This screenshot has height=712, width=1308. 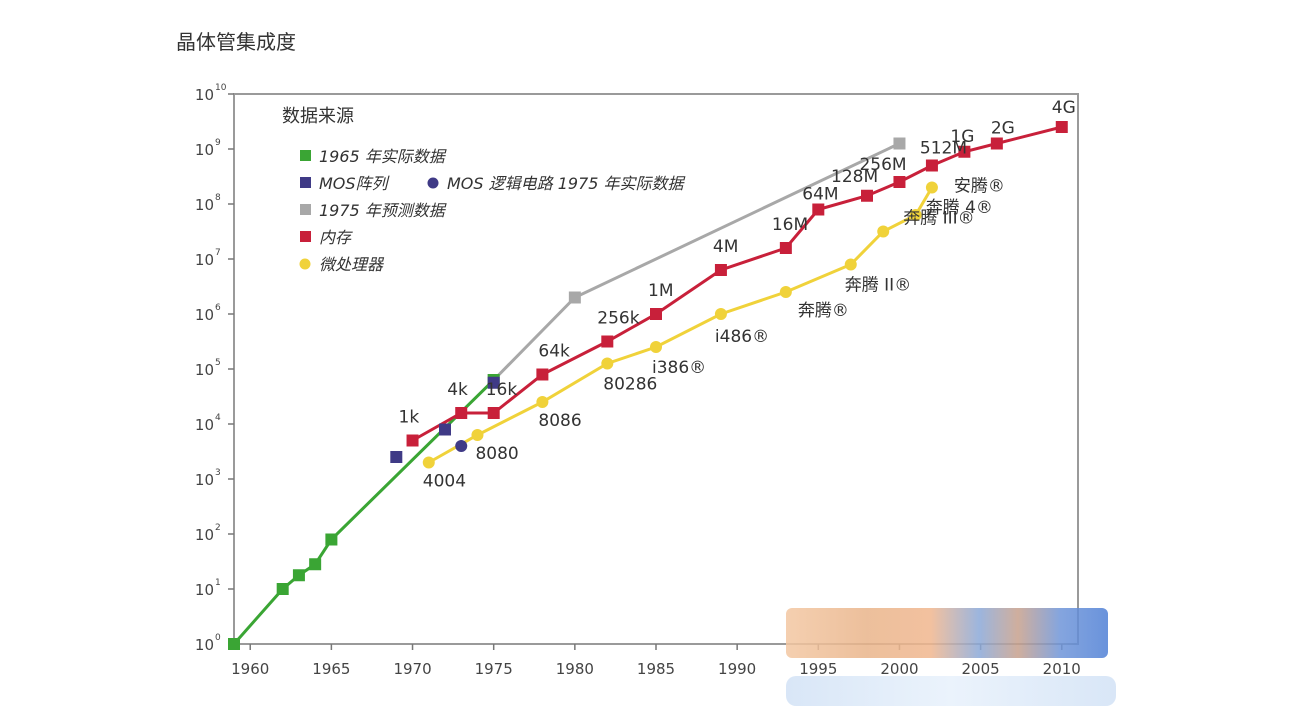 I want to click on memory-point-label: 256k, so click(x=618, y=319).